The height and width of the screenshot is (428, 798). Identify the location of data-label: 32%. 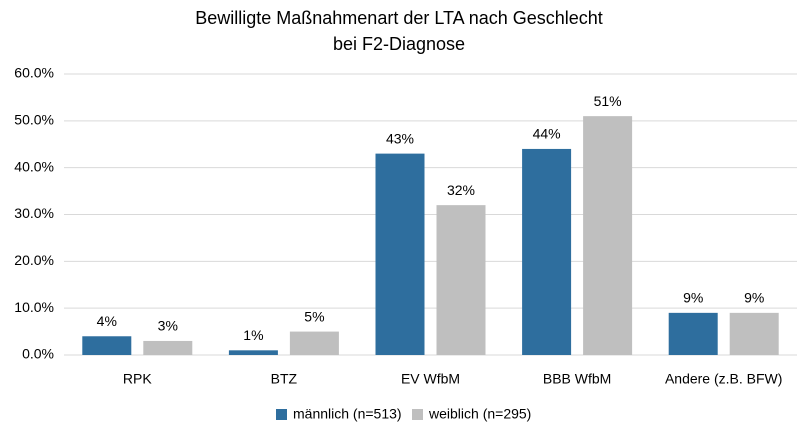
(461, 190).